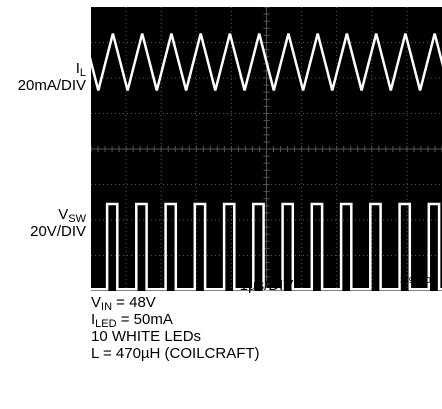 The height and width of the screenshot is (409, 442). What do you see at coordinates (72, 215) in the screenshot?
I see `channel2-symbol: VSW` at bounding box center [72, 215].